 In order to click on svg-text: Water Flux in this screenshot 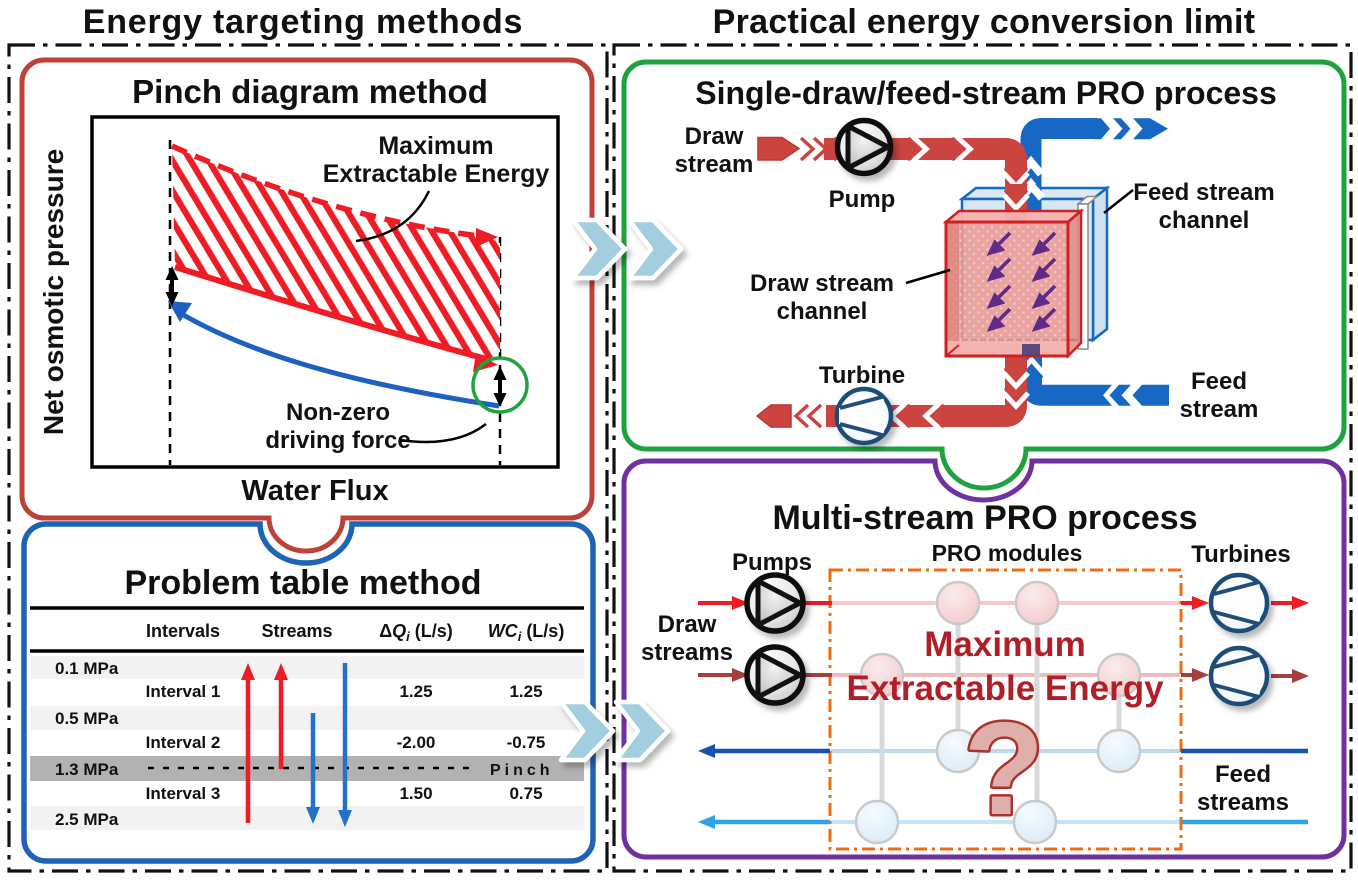, I will do `click(314, 491)`.